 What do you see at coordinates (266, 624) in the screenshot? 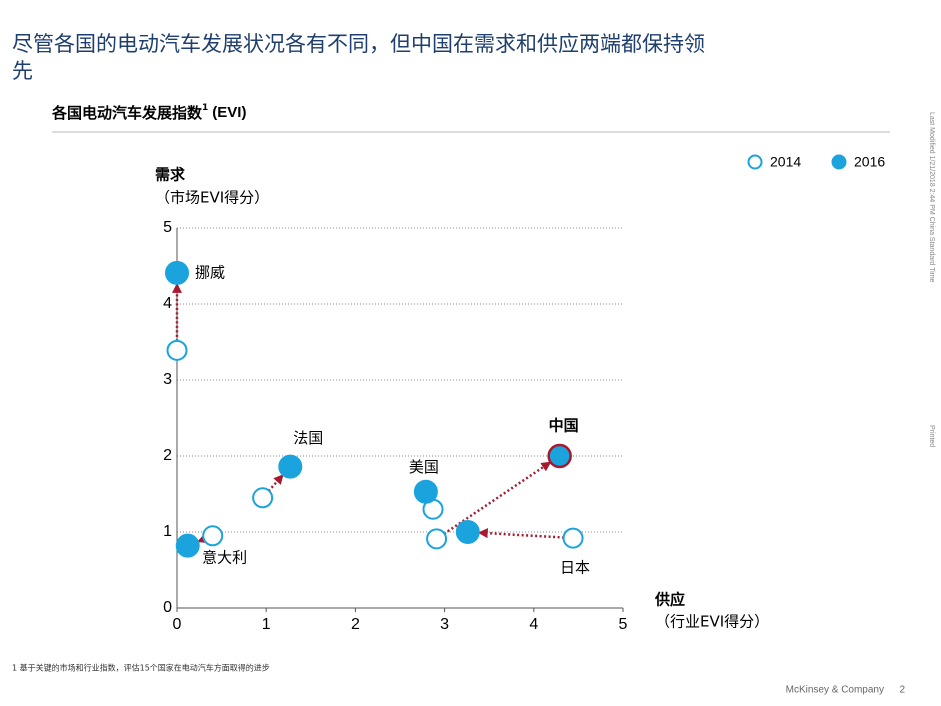
I see `x-tick-label: 1` at bounding box center [266, 624].